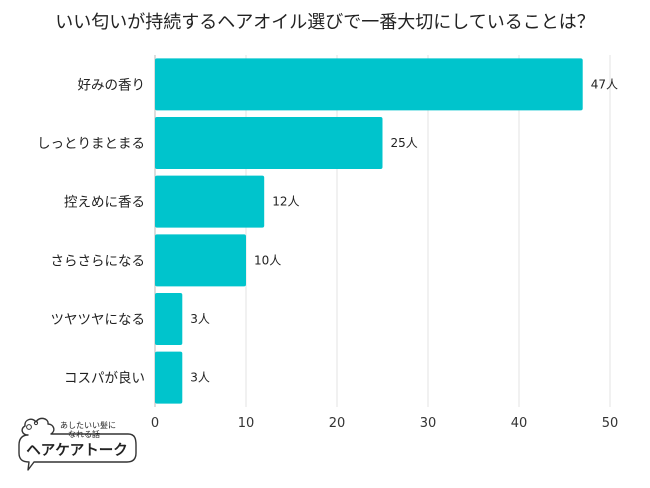 The height and width of the screenshot is (488, 650). I want to click on logo-name: ヘアケアトーク, so click(77, 450).